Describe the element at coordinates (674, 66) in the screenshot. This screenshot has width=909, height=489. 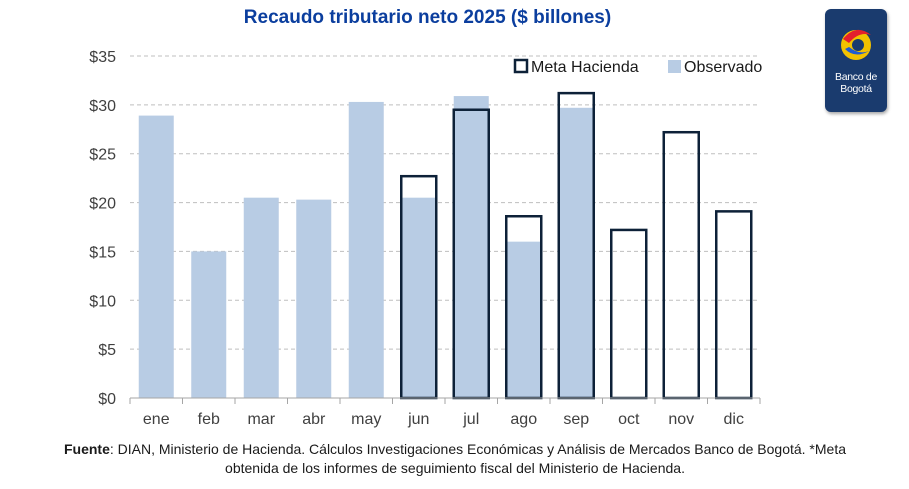
I see `legend-swatch-observado` at that location.